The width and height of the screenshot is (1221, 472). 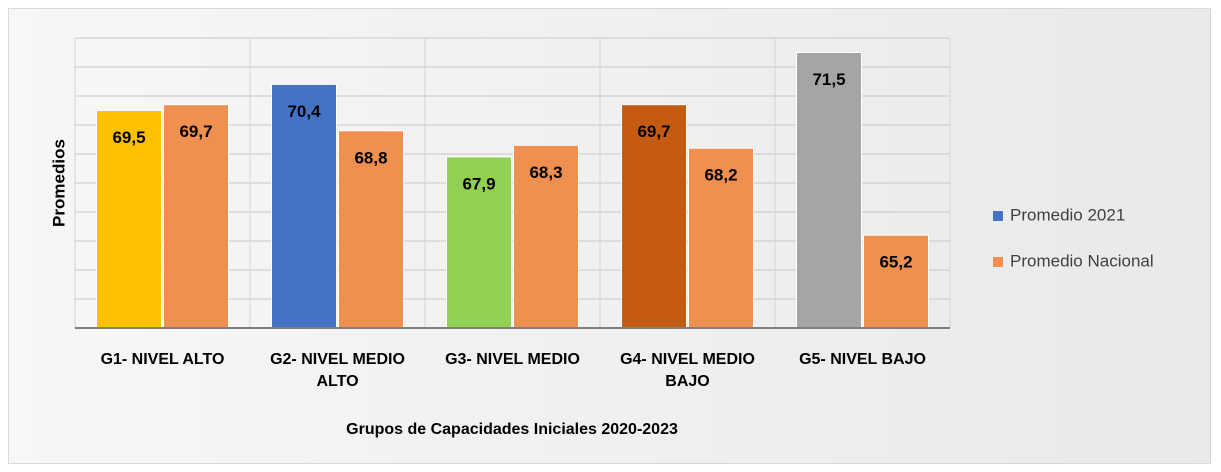 What do you see at coordinates (687, 370) in the screenshot?
I see `x-tick-label: G4- NIVEL MEDIO BAJO` at bounding box center [687, 370].